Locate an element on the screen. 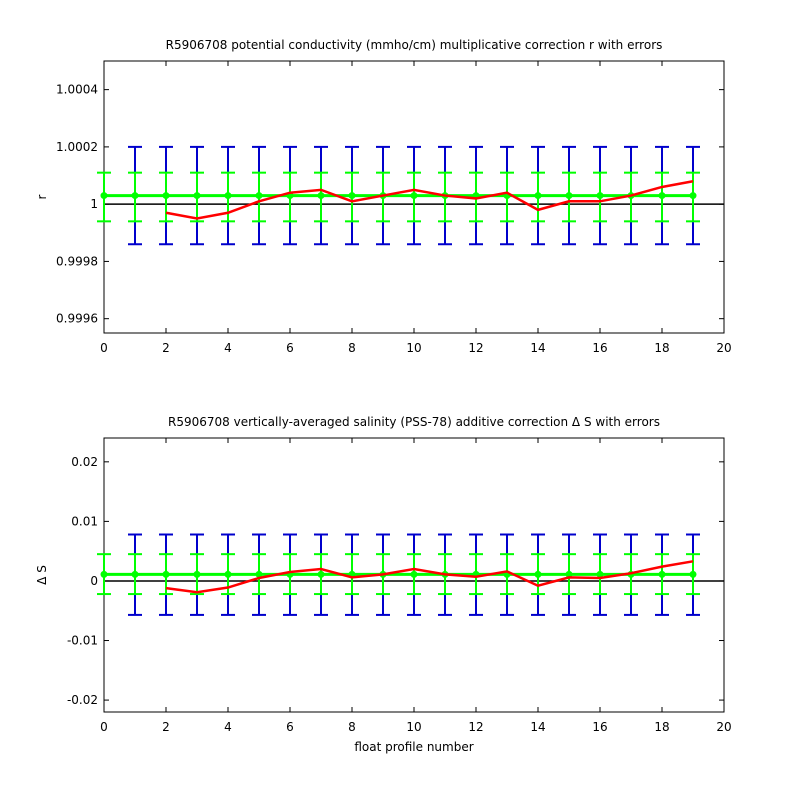 Image resolution: width=800 pixels, height=800 pixels. y-tick-label: 1.0002 is located at coordinates (77, 147).